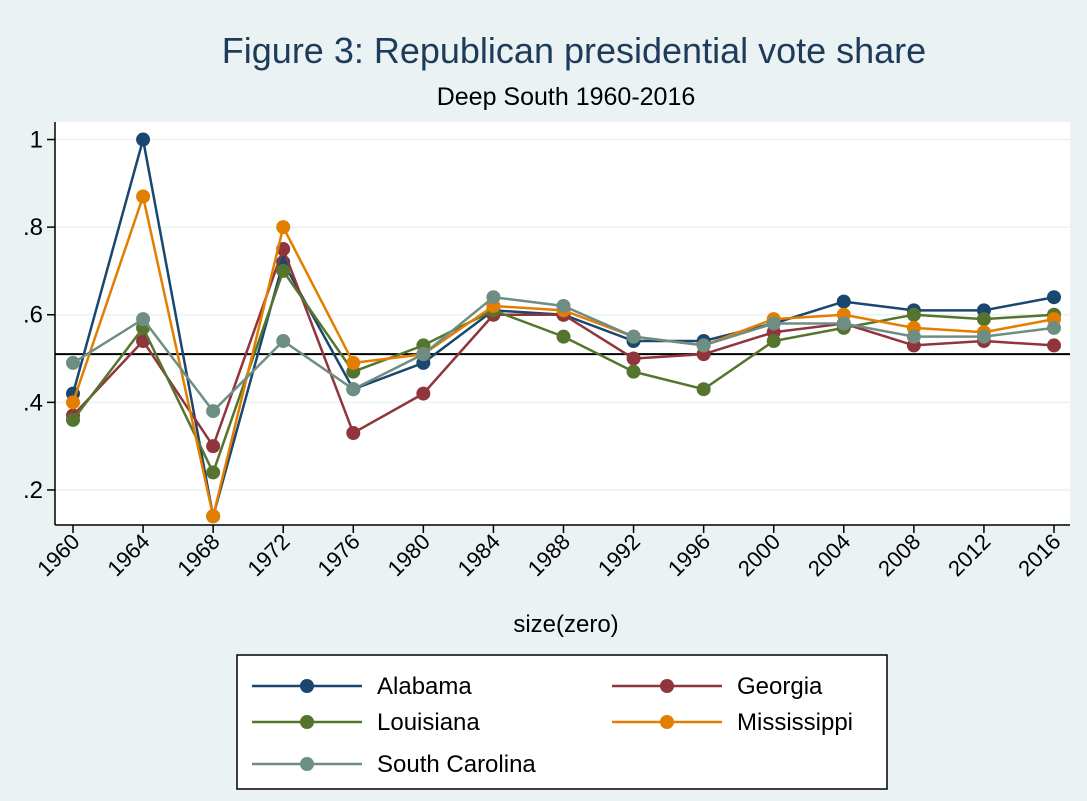 This screenshot has height=801, width=1087. Describe the element at coordinates (128, 555) in the screenshot. I see `x-tick-label: 1964` at that location.